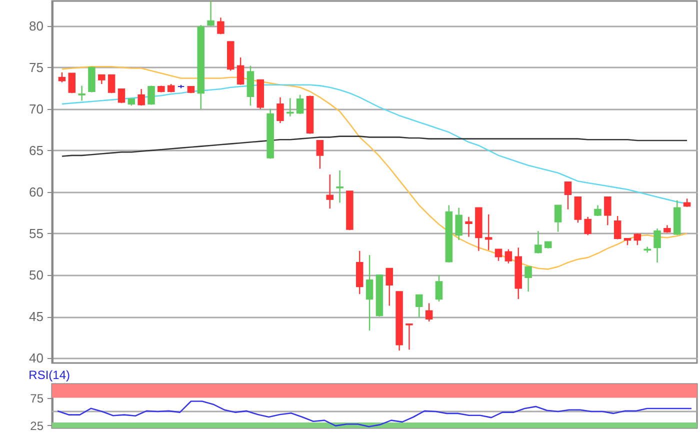 The image size is (700, 441). What do you see at coordinates (36, 274) in the screenshot?
I see `y-tick-label: 50` at bounding box center [36, 274].